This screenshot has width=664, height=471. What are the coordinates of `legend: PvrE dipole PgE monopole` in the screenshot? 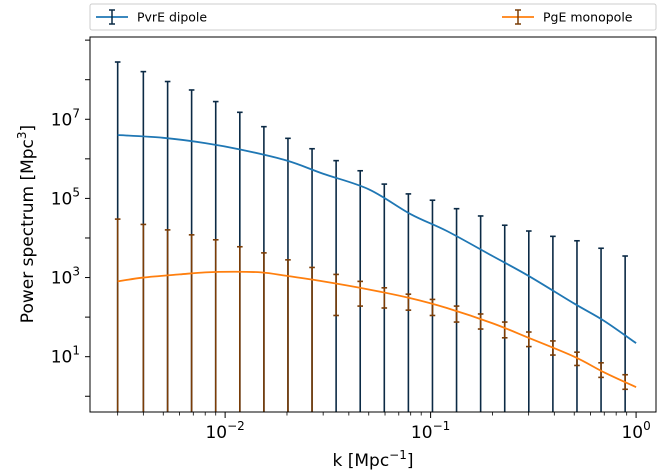 It's located at (373, 17).